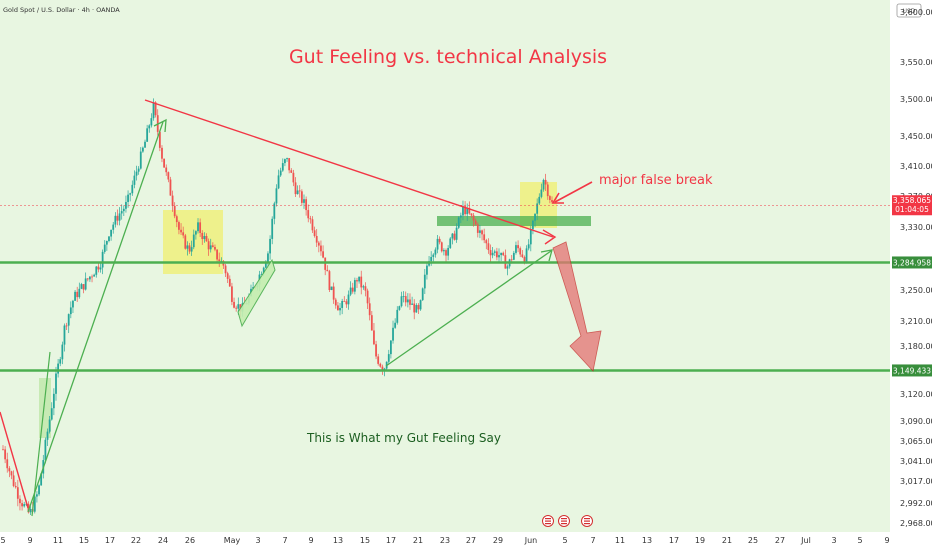 This screenshot has width=932, height=550. Describe the element at coordinates (557, 198) in the screenshot. I see `pointer-arrowhead` at that location.